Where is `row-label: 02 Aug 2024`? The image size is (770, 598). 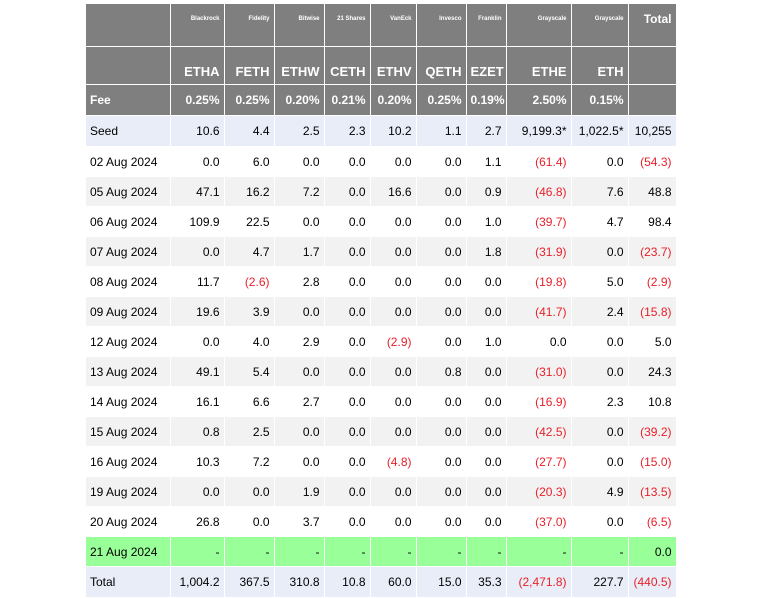
row-label: 02 Aug 2024 is located at coordinates (128, 161).